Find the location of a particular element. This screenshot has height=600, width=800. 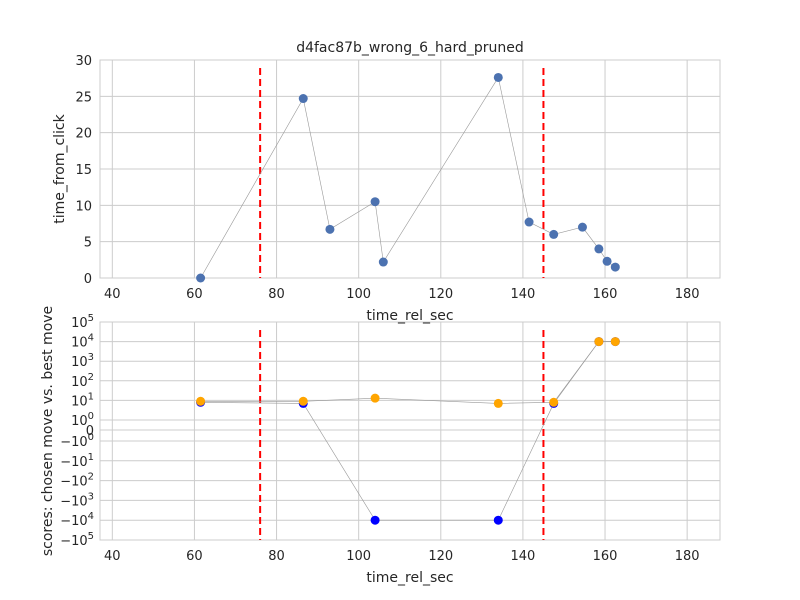

y-tick-label: 15 is located at coordinates (83, 170).